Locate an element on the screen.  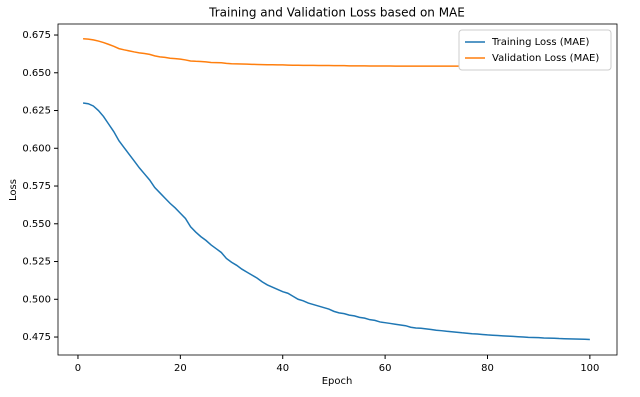
y-axis-label: Loss is located at coordinates (13, 190).